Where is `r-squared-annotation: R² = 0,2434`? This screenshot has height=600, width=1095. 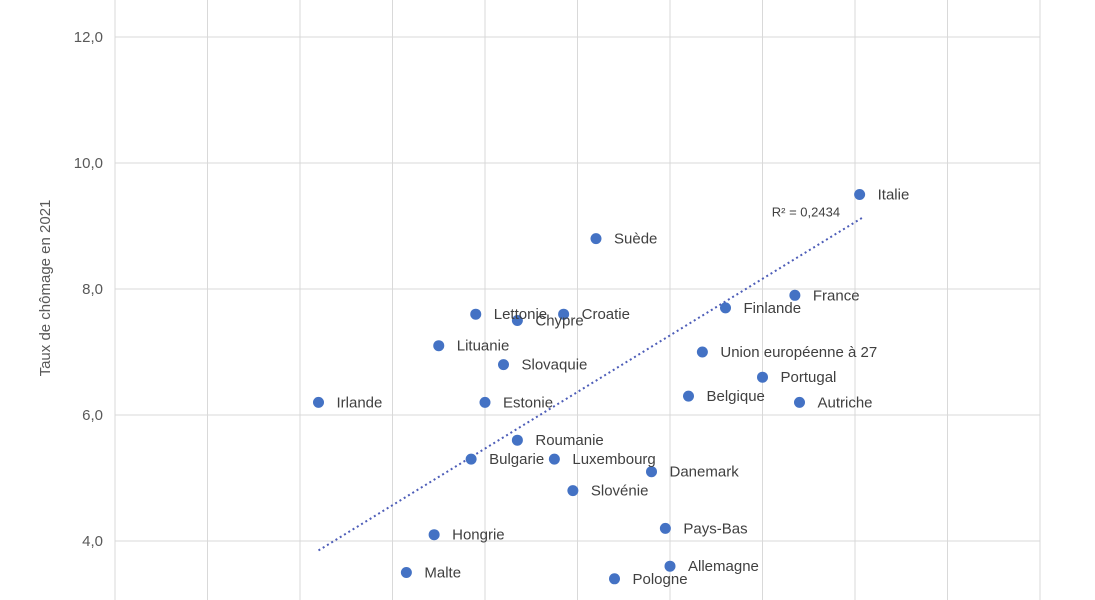
r-squared-annotation: R² = 0,2434 is located at coordinates (806, 212).